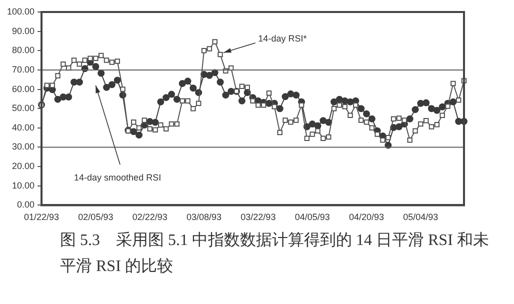 The width and height of the screenshot is (514, 304). Describe the element at coordinates (20, 11) in the screenshot. I see `y-tick-label: 100.00` at that location.